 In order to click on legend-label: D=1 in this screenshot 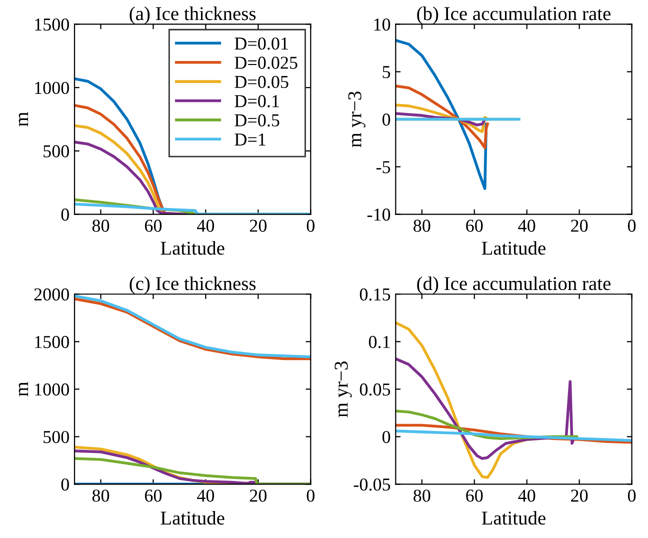, I will do `click(250, 140)`.